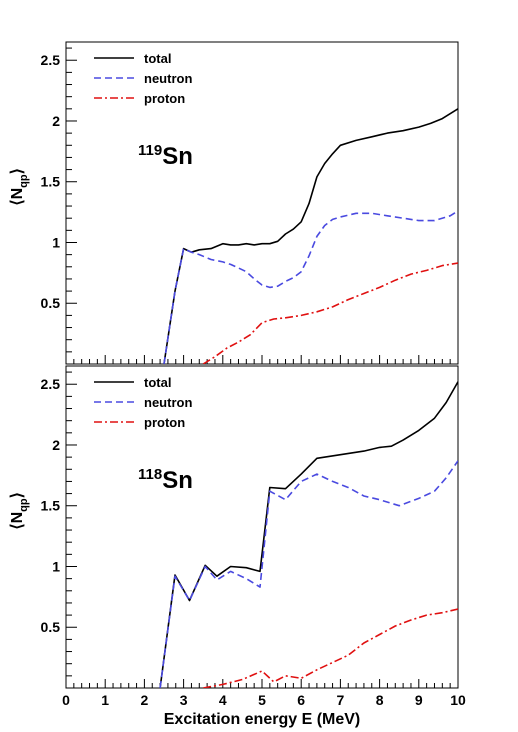 The height and width of the screenshot is (732, 518). I want to click on x-axis-title: Excitation energy E (MeV), so click(262, 719).